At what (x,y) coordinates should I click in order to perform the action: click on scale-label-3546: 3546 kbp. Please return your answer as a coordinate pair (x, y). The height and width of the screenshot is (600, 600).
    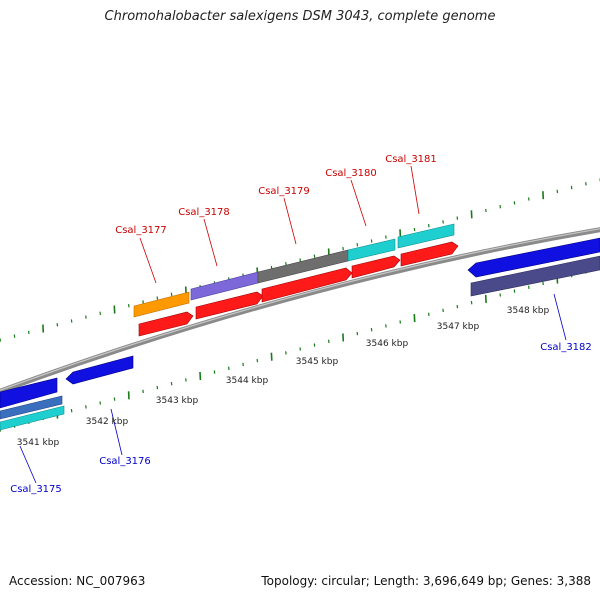
    Looking at the image, I should click on (387, 344).